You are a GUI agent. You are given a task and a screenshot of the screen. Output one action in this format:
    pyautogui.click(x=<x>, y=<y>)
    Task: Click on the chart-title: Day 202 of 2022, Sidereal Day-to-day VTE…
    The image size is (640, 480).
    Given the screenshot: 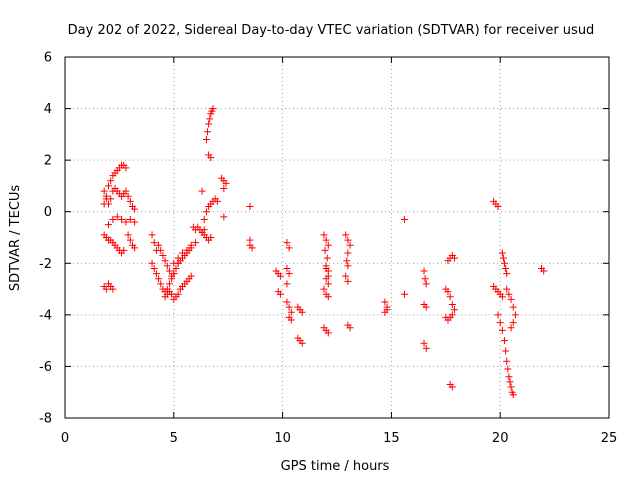 What is the action you would take?
    pyautogui.click(x=331, y=30)
    